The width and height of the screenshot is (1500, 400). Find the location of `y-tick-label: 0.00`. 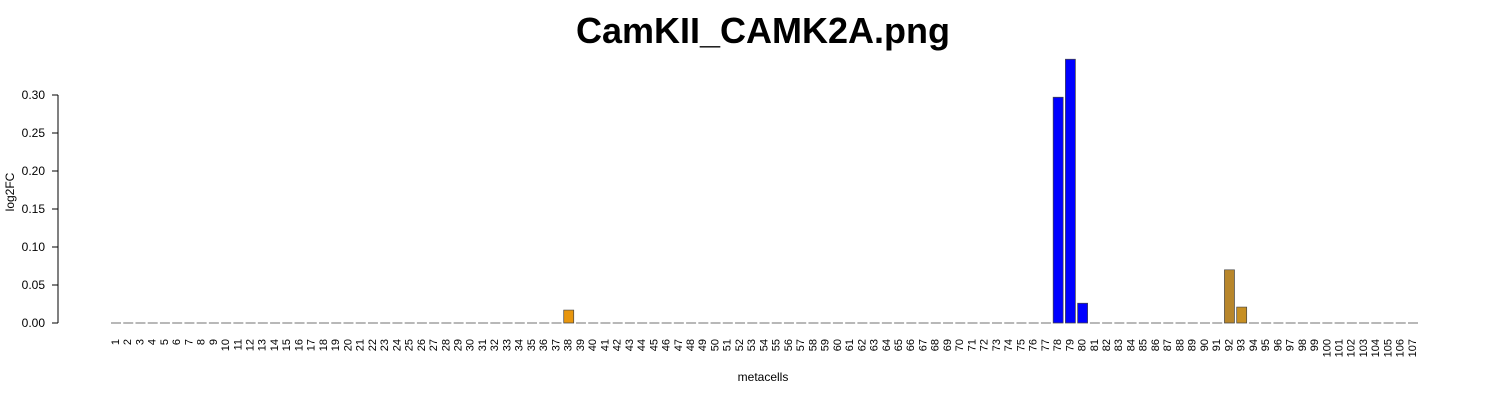

y-tick-label: 0.00 is located at coordinates (34, 323).